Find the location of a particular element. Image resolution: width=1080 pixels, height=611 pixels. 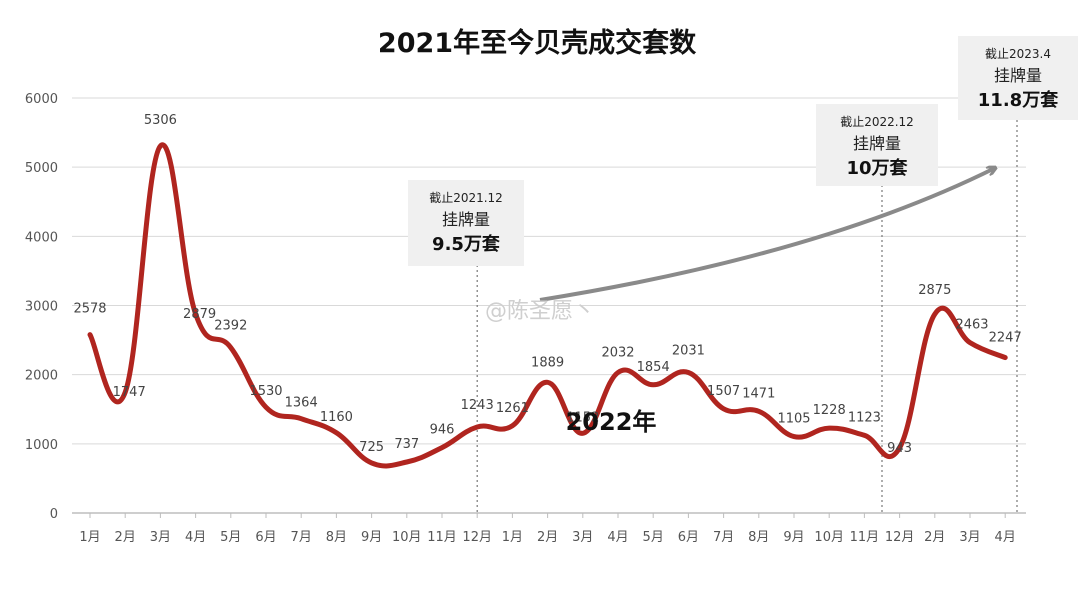

year-label: 2022年 is located at coordinates (611, 422).